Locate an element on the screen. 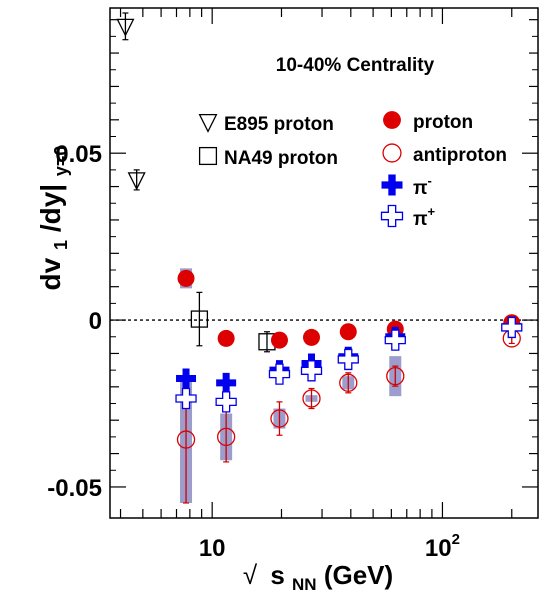 This screenshot has width=558, height=600. chart-title: 10-40% Centrality is located at coordinates (355, 65).